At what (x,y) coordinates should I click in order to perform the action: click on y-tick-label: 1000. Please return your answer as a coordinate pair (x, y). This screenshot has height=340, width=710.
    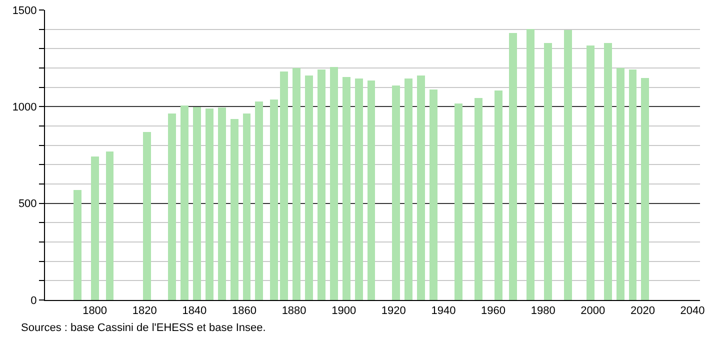
    Looking at the image, I should click on (24, 108).